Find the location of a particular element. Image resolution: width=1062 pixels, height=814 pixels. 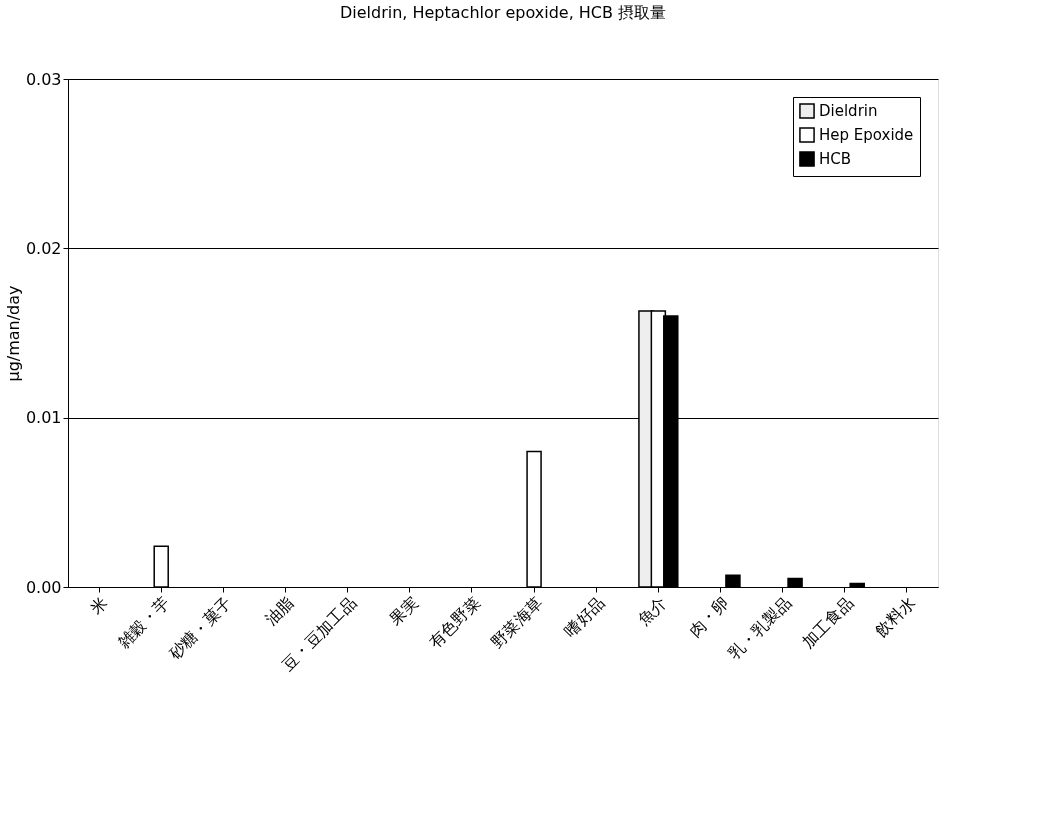

legend-label: Hep Epoxide is located at coordinates (866, 135).